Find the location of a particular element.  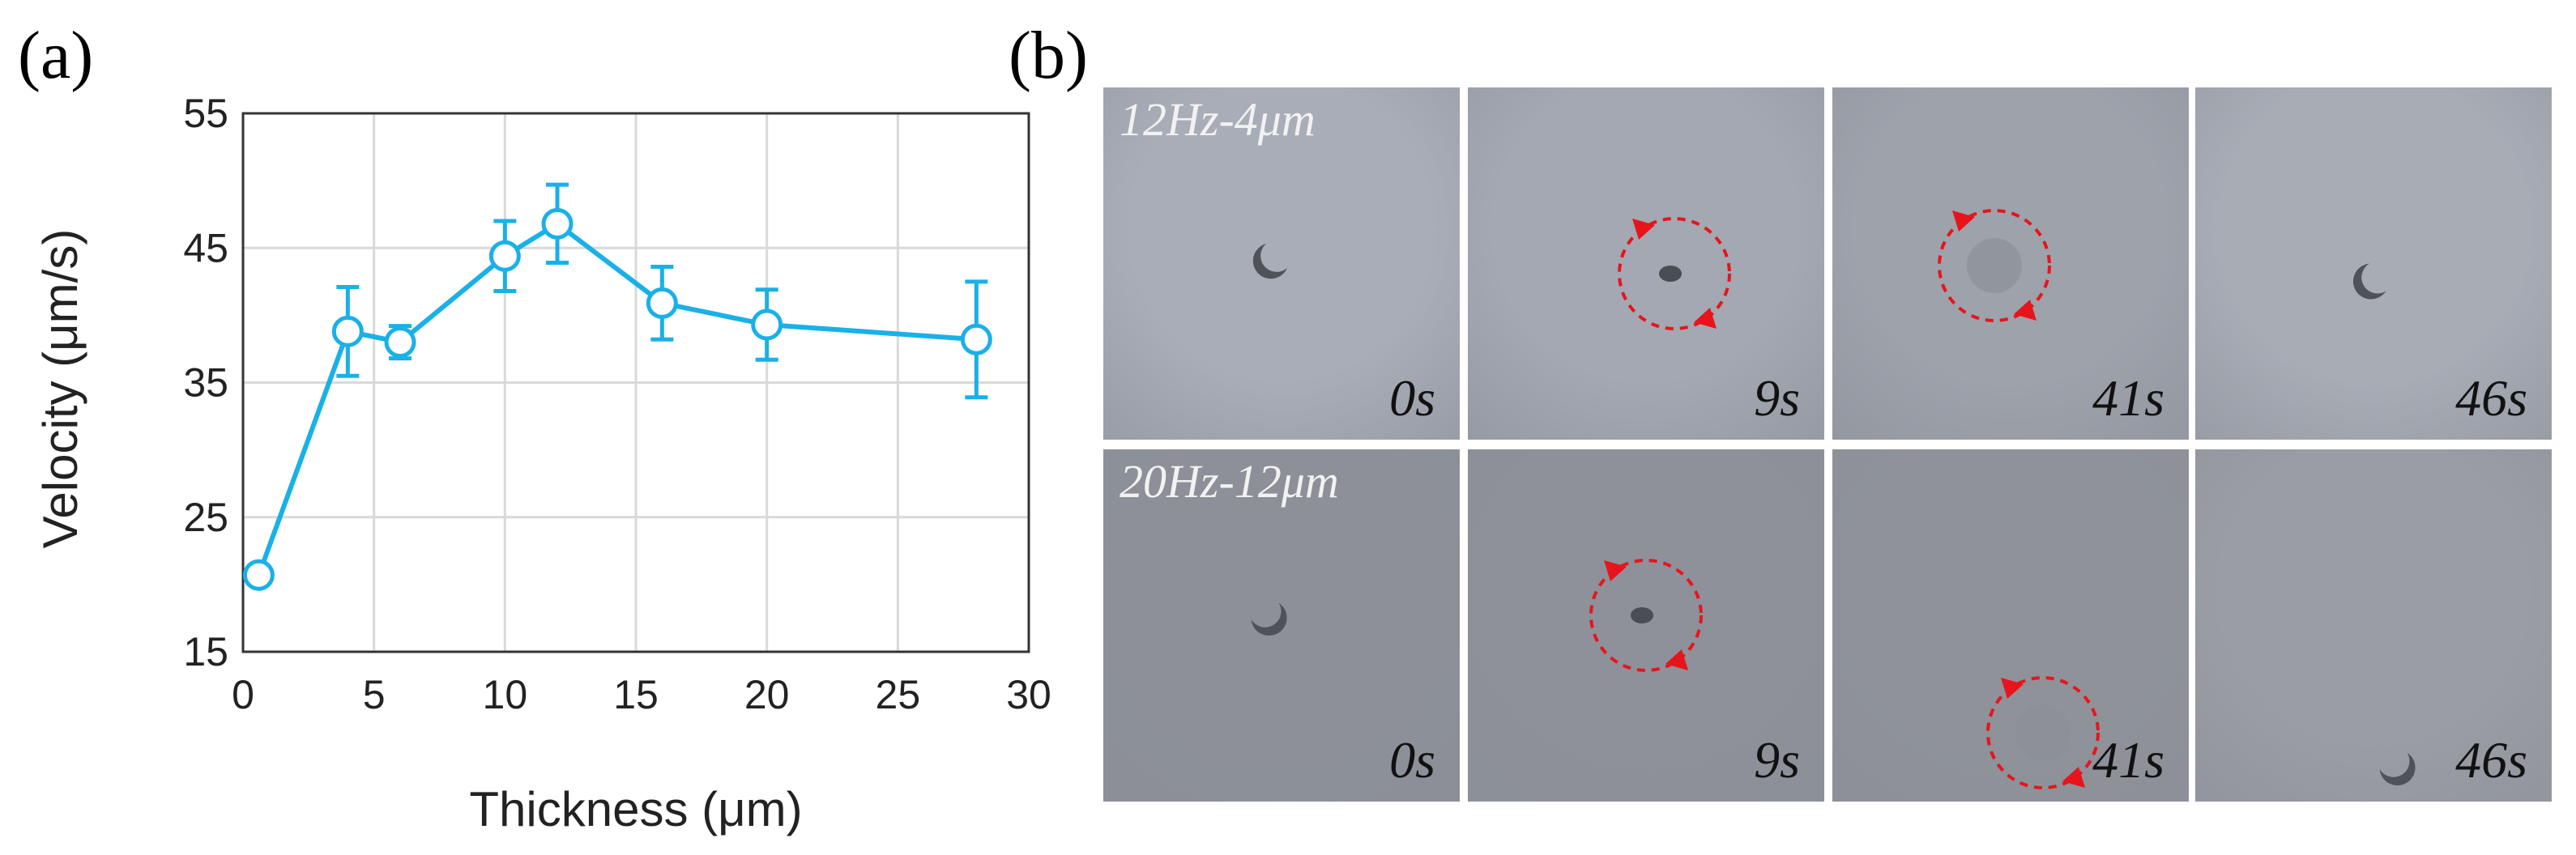

panel-a-label: (a) is located at coordinates (56, 56).